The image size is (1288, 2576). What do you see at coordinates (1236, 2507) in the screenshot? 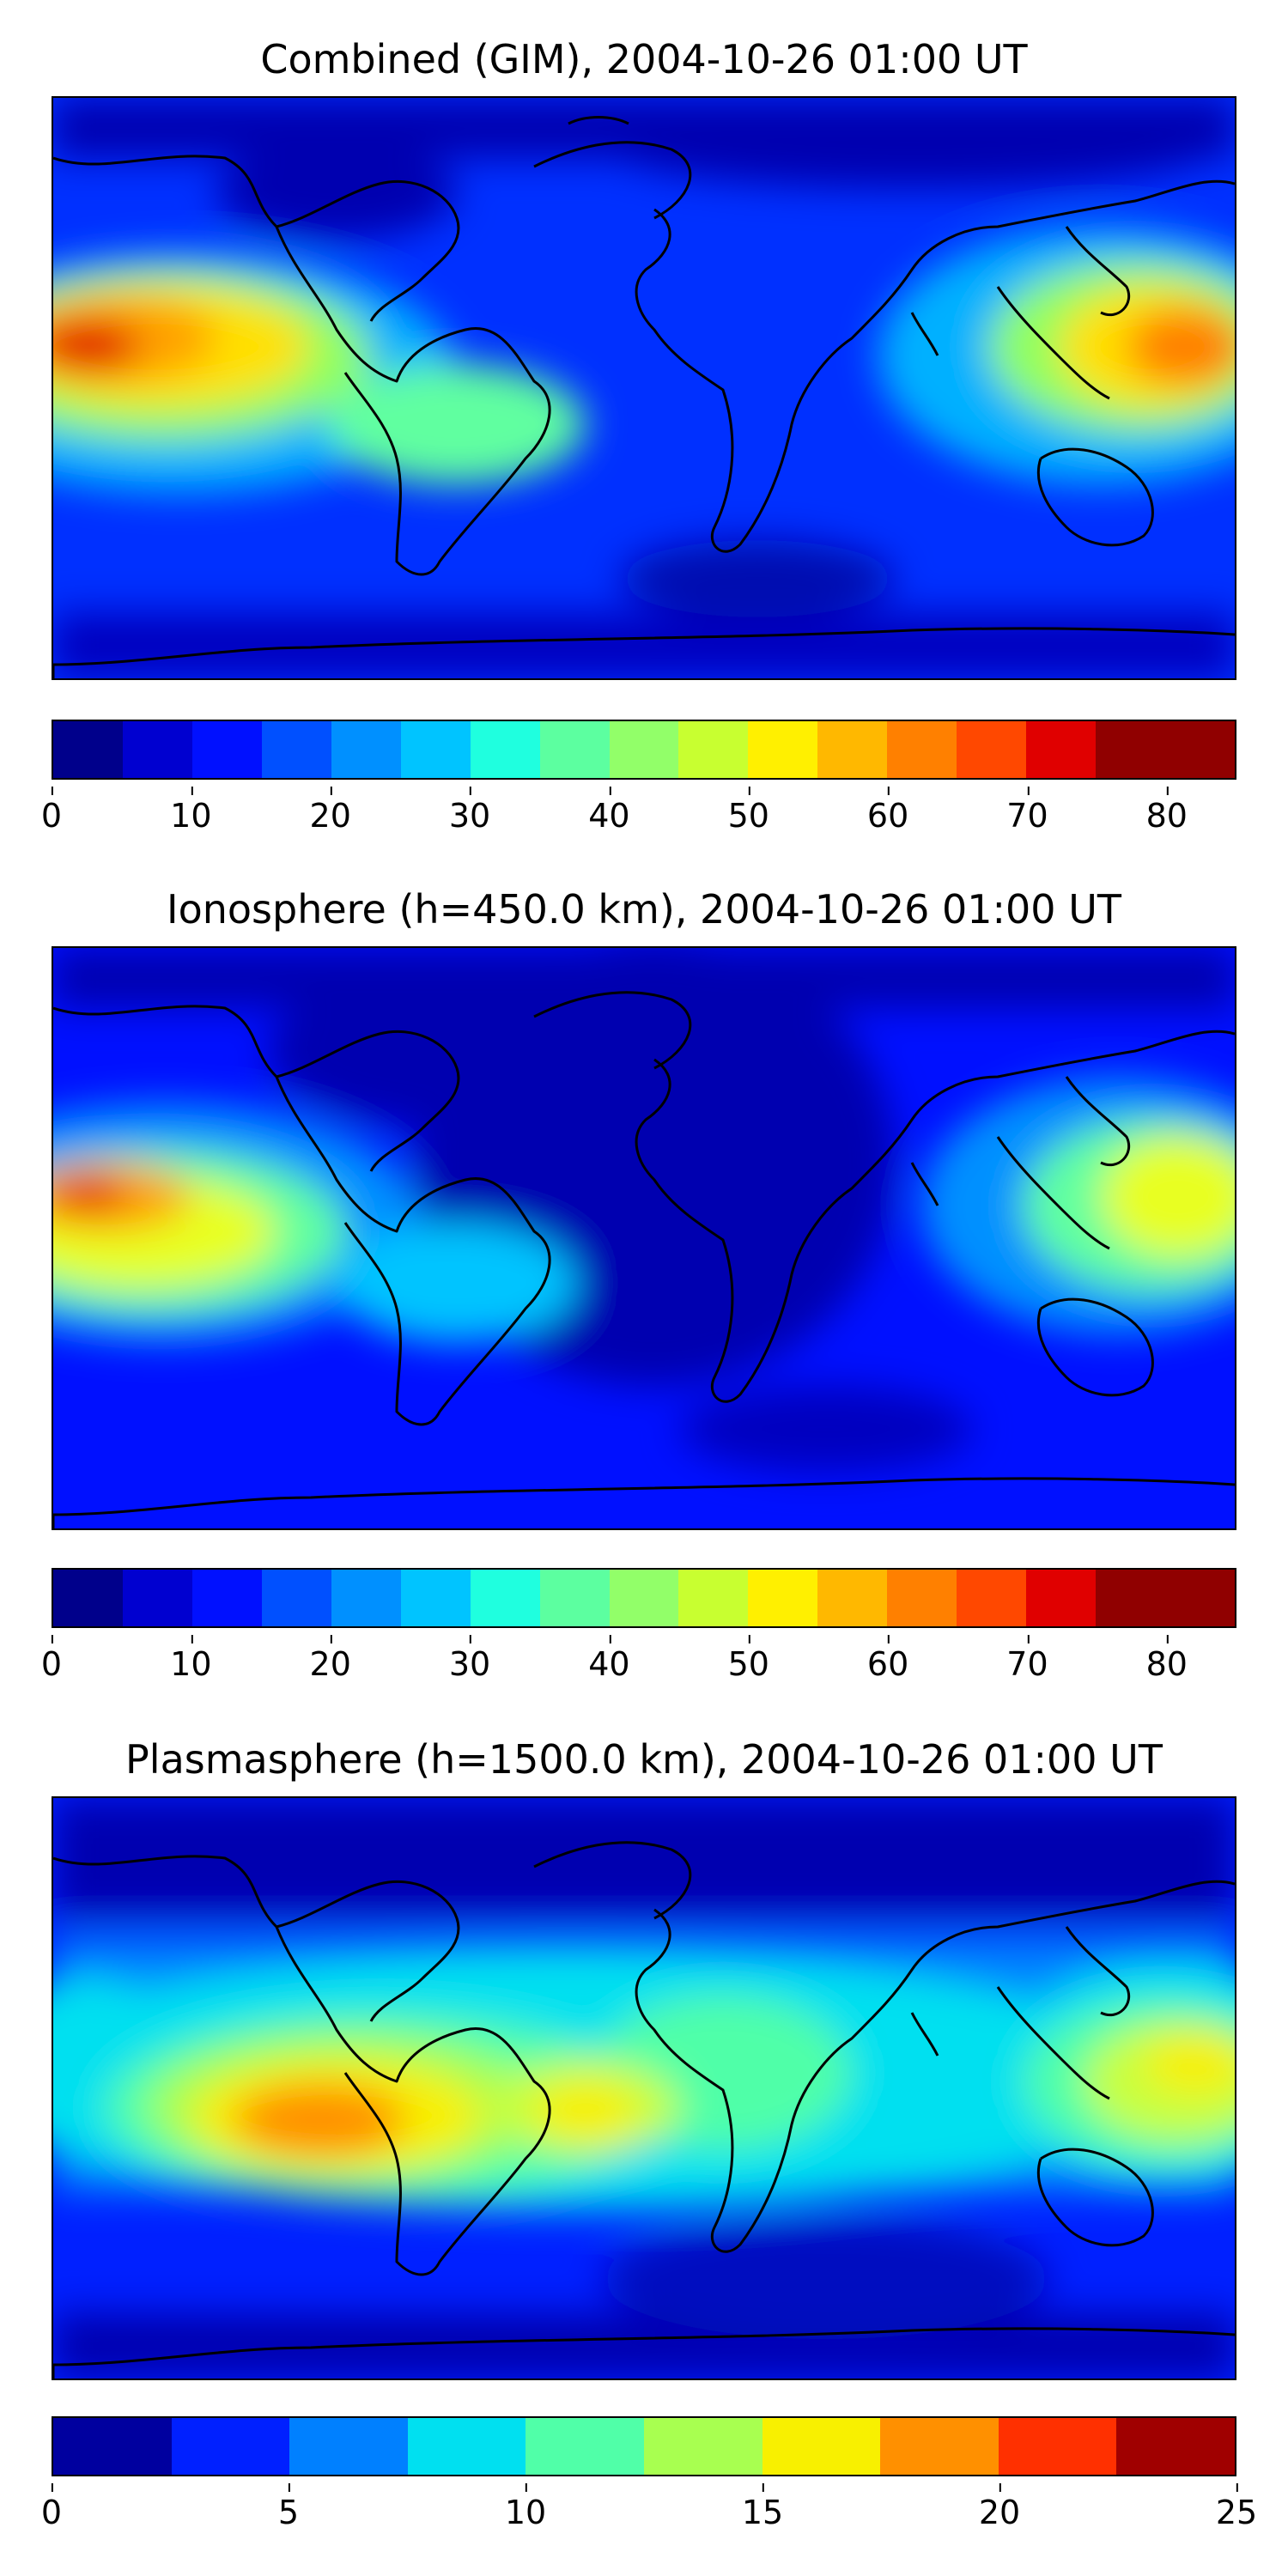
I see `colorbar-tick-label: 25` at bounding box center [1236, 2507].